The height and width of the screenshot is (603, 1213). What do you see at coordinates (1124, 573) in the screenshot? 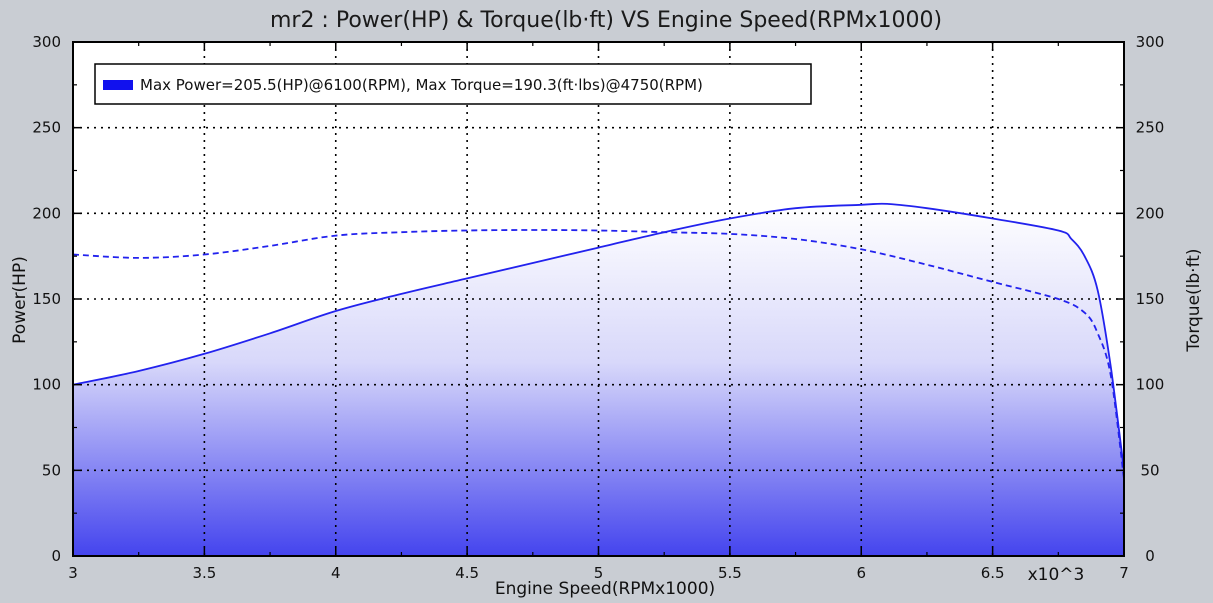
I see `x-tick-label: 7` at bounding box center [1124, 573].